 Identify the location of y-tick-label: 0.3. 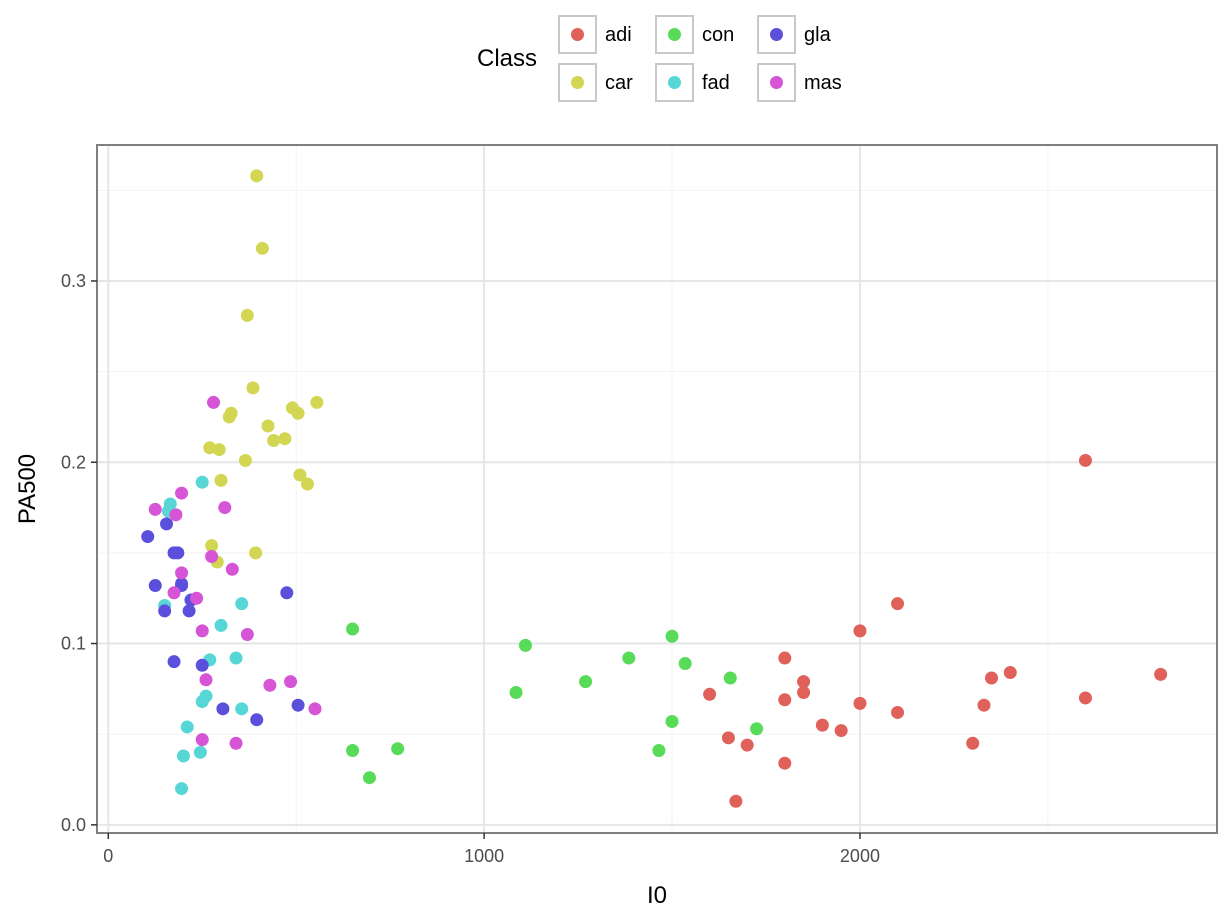
(73, 281).